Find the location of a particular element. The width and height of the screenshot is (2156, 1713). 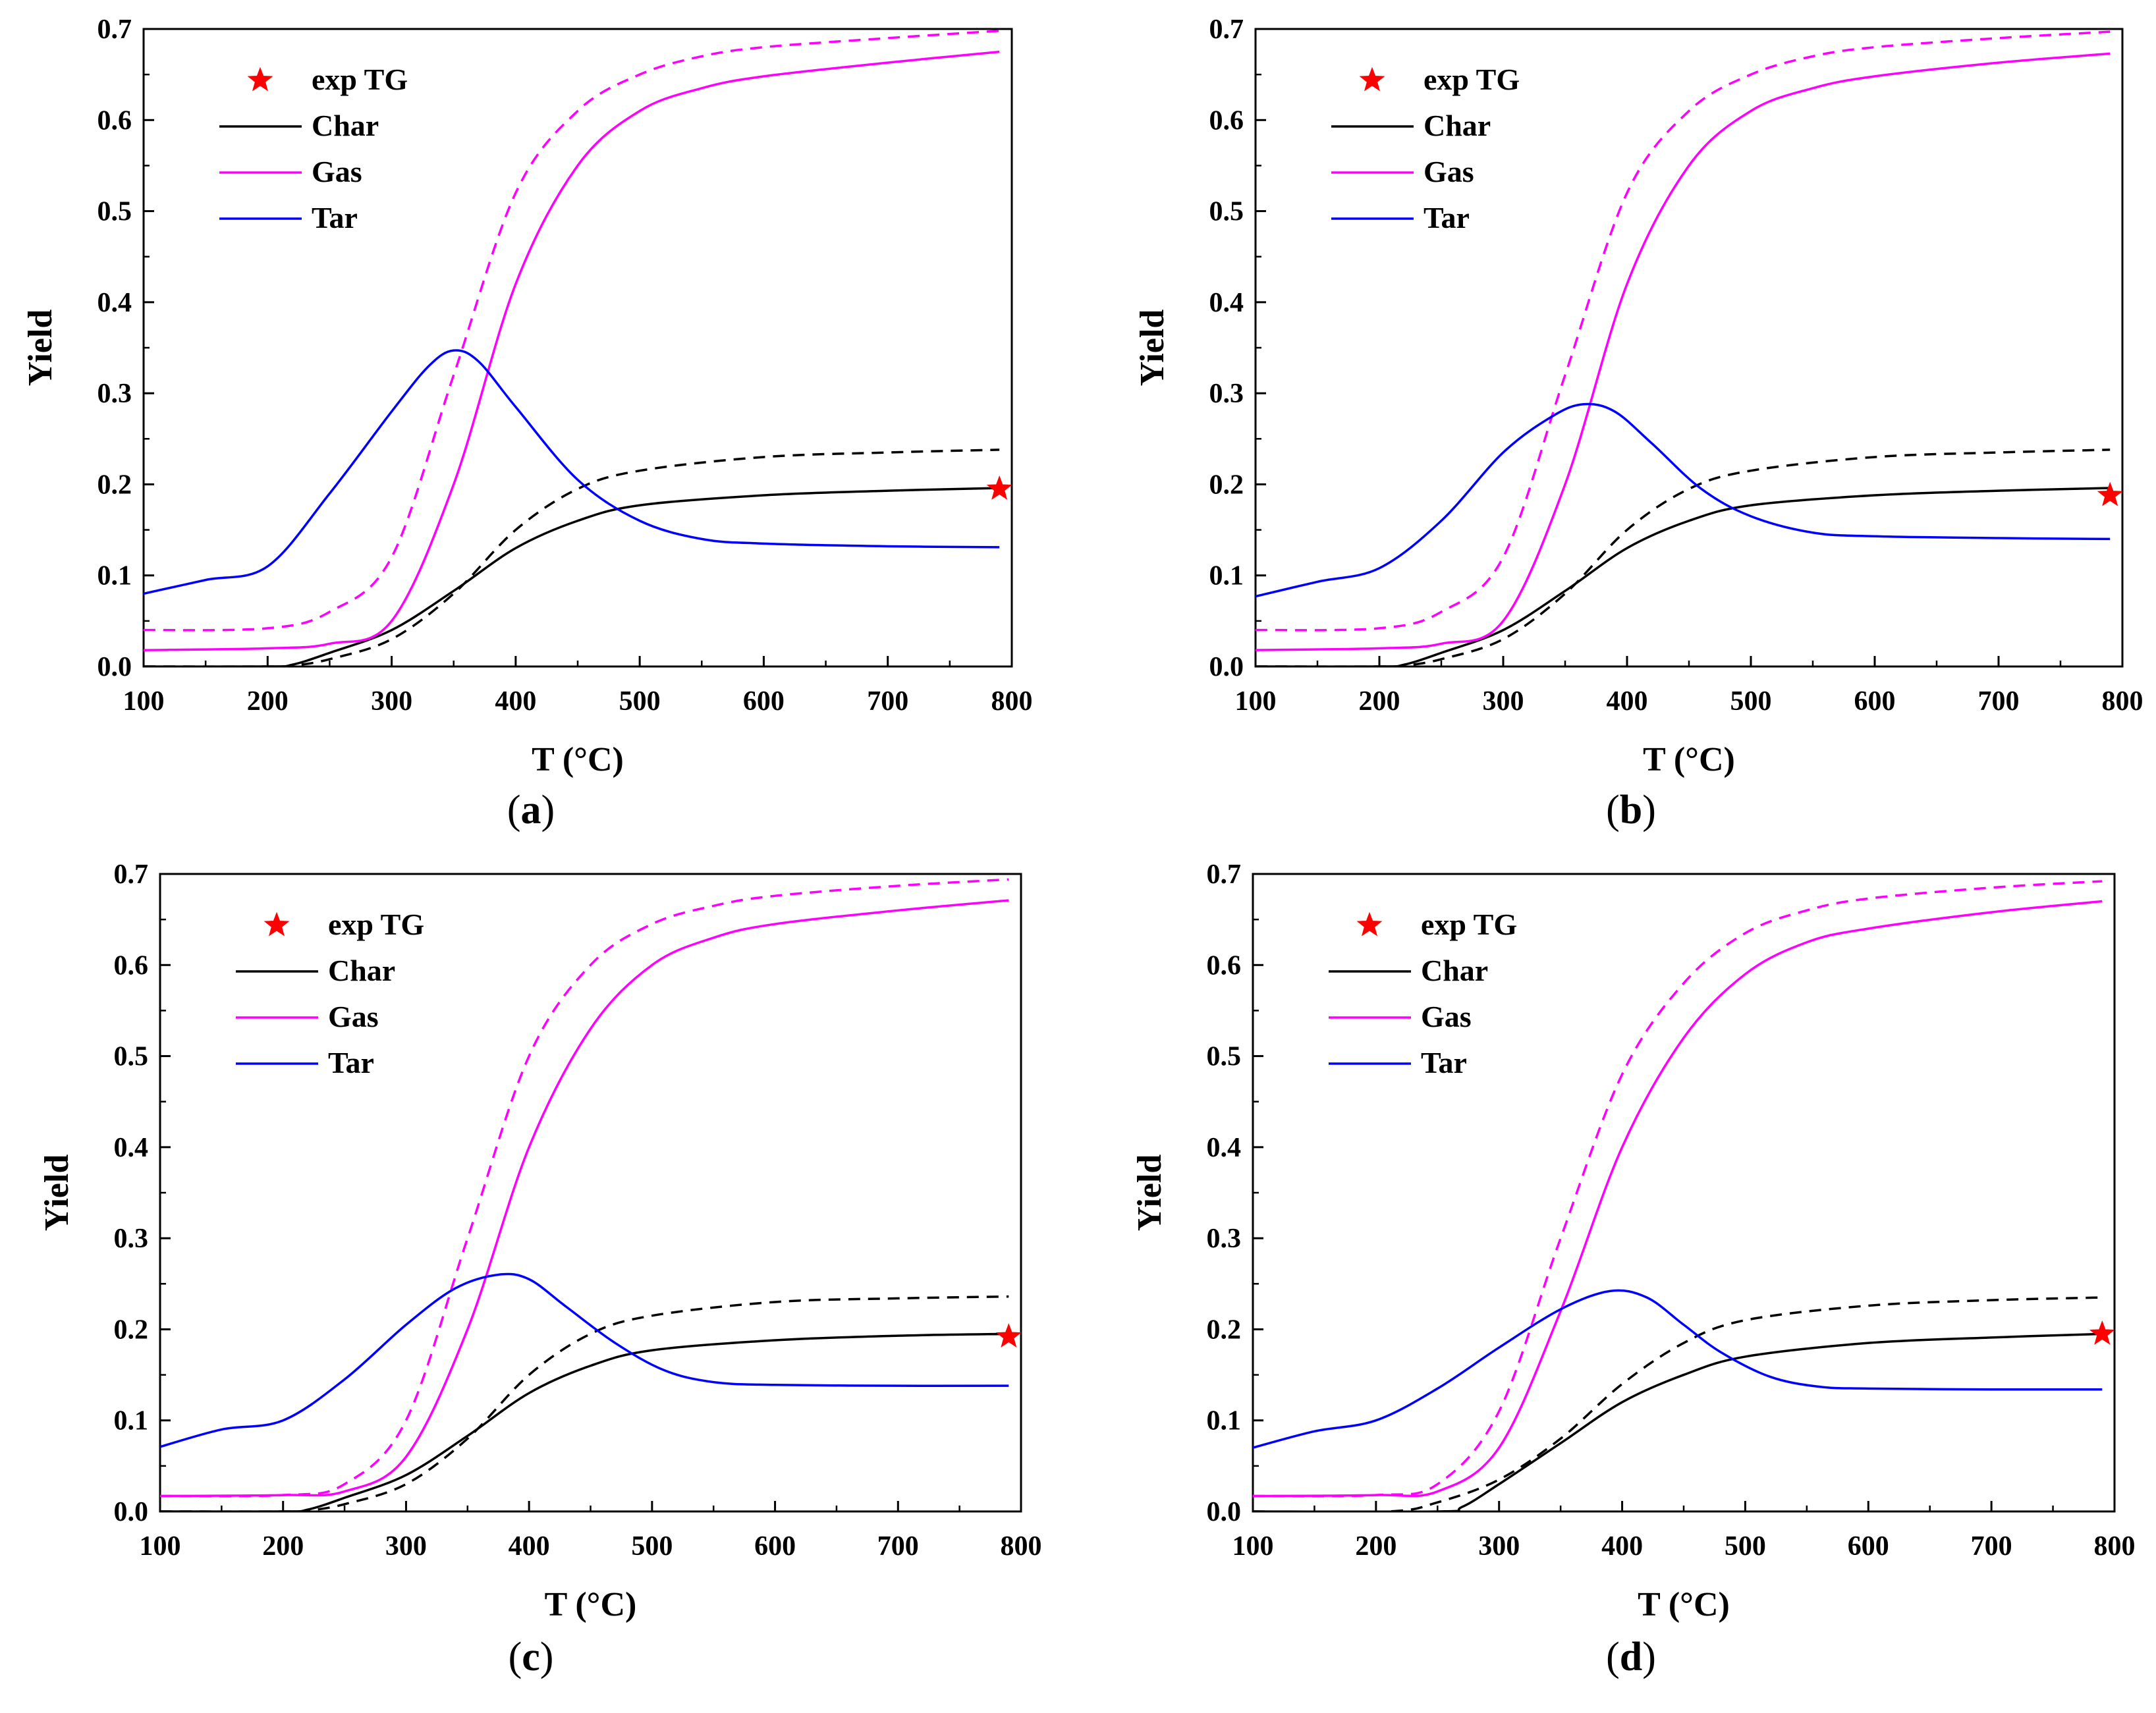

caption-letter: c is located at coordinates (531, 1657).